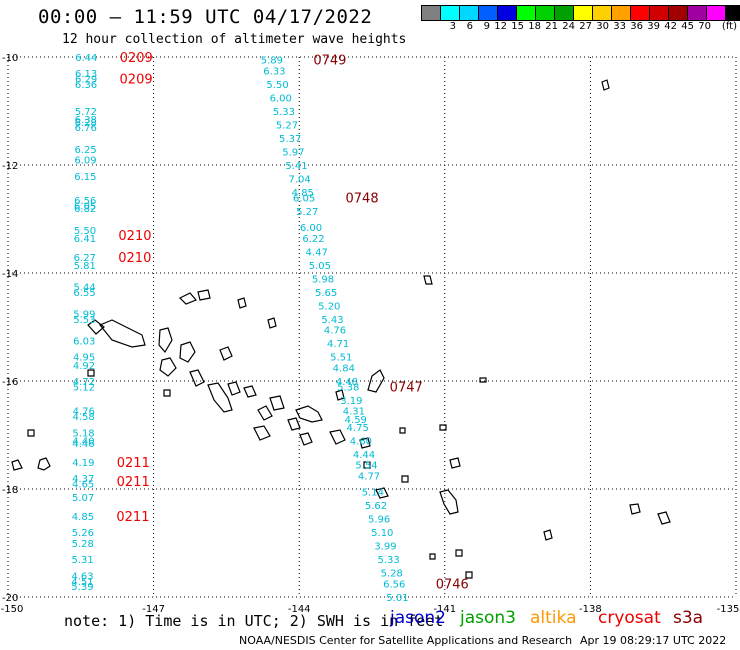 This screenshot has height=650, width=740. I want to click on legend-jason3: jason3, so click(488, 618).